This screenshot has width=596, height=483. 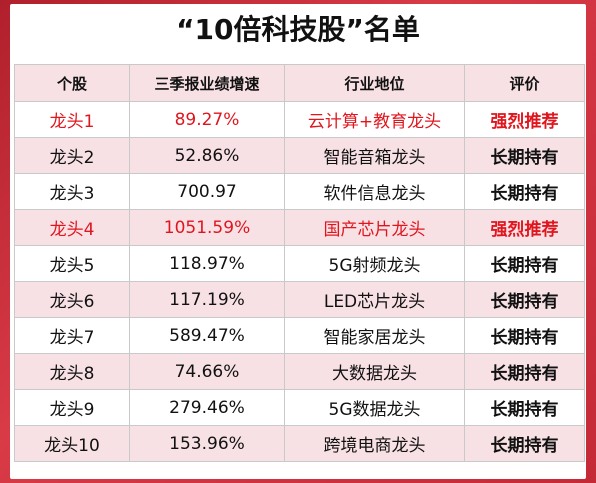 What do you see at coordinates (374, 83) in the screenshot?
I see `header-position: 行业地位` at bounding box center [374, 83].